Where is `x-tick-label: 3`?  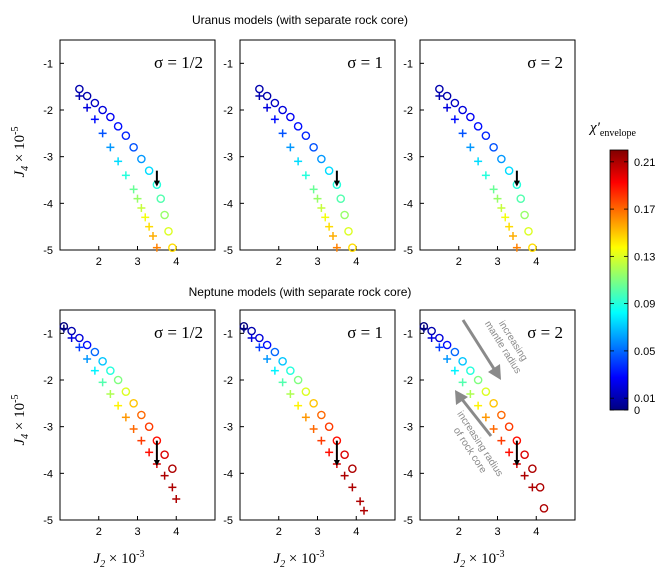
x-tick-label: 3 is located at coordinates (137, 532).